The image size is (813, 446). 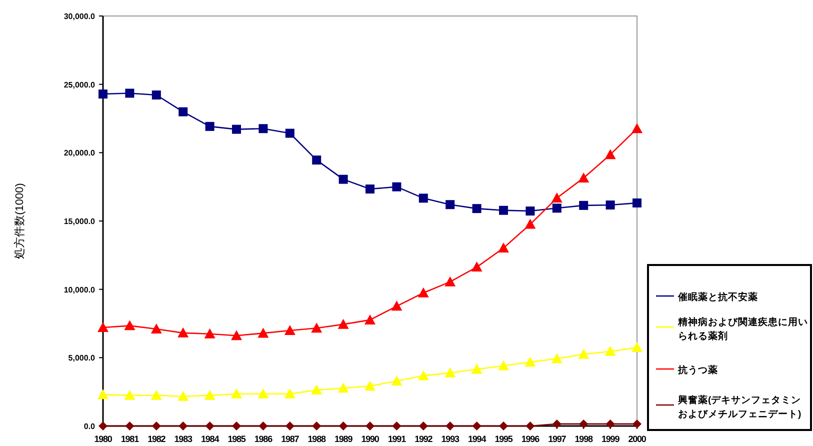 What do you see at coordinates (450, 439) in the screenshot?
I see `x-tick-label: 1993` at bounding box center [450, 439].